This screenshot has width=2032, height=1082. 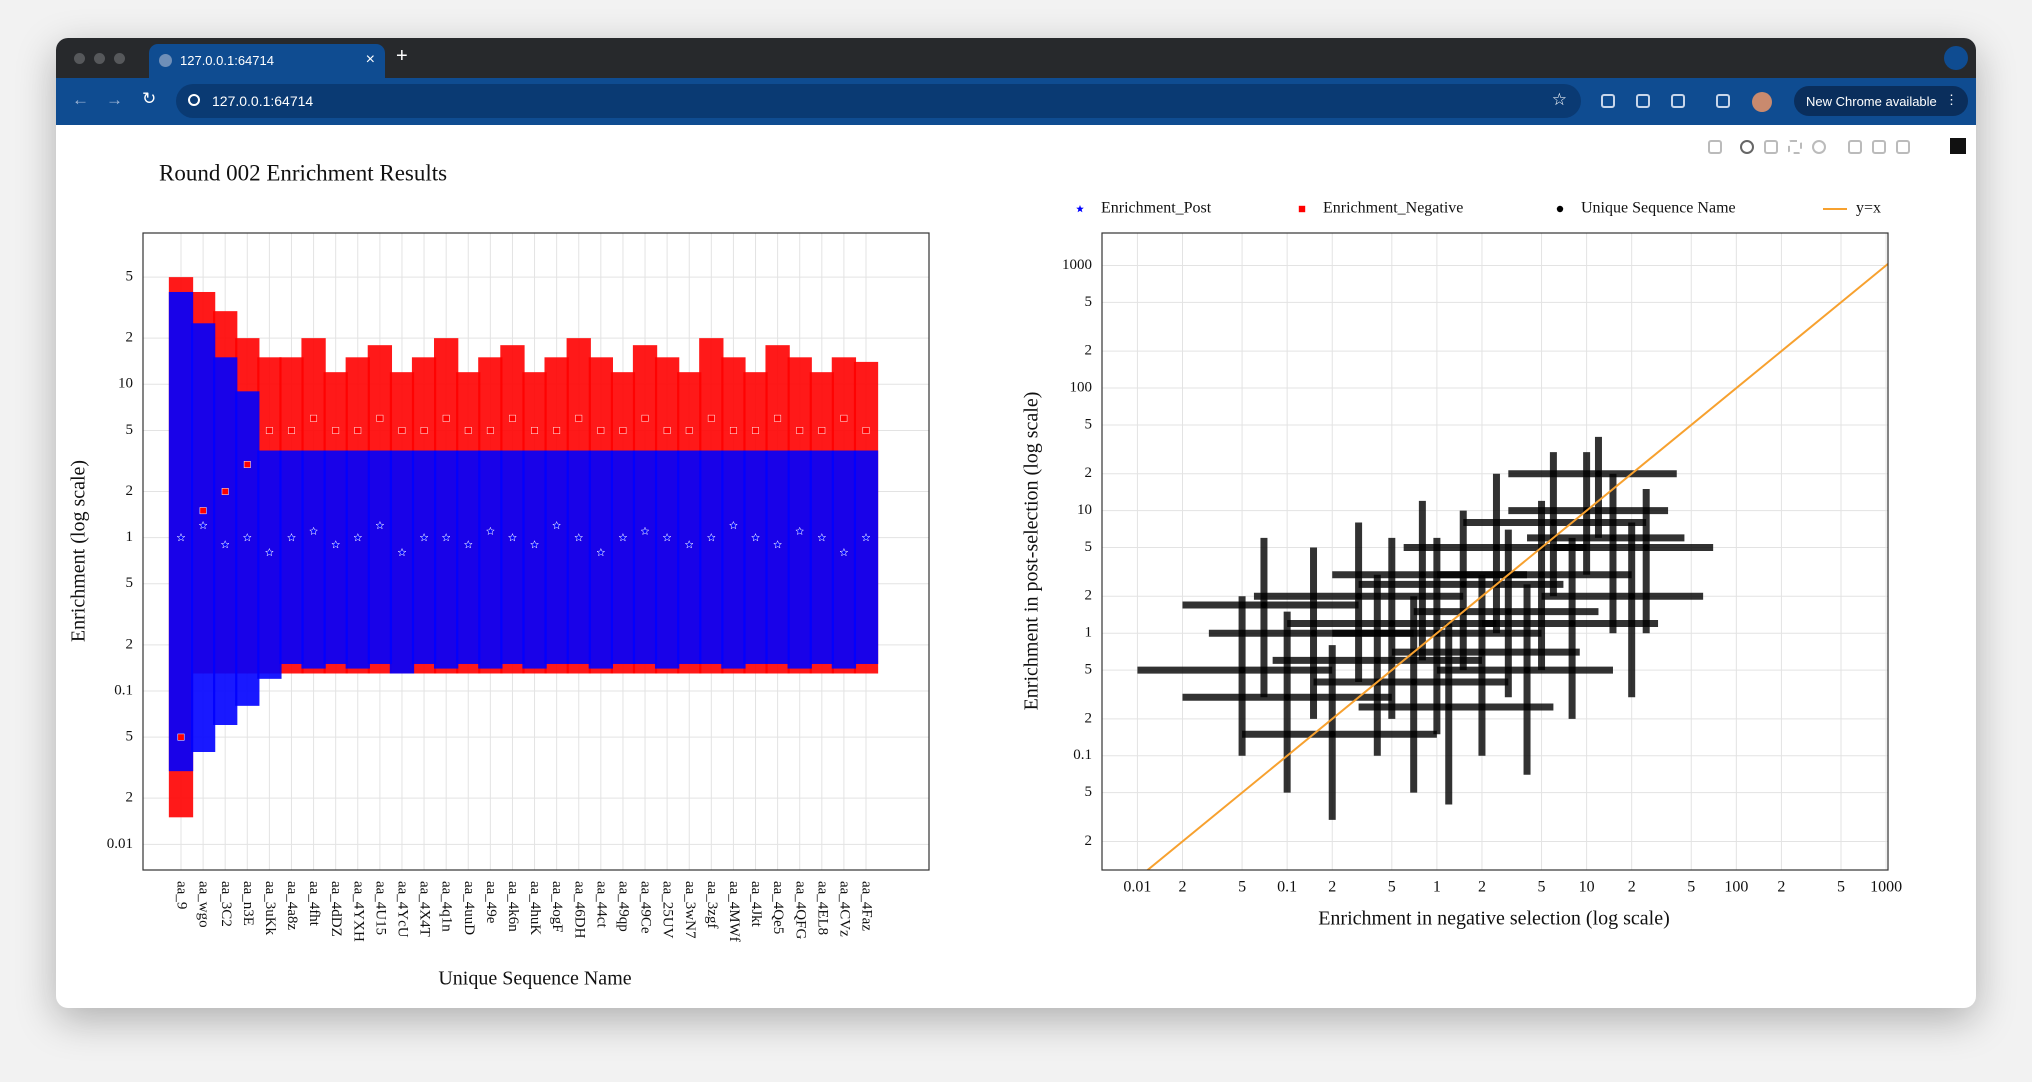 What do you see at coordinates (513, 906) in the screenshot?
I see `x-tick-label: aa_4k6n` at bounding box center [513, 906].